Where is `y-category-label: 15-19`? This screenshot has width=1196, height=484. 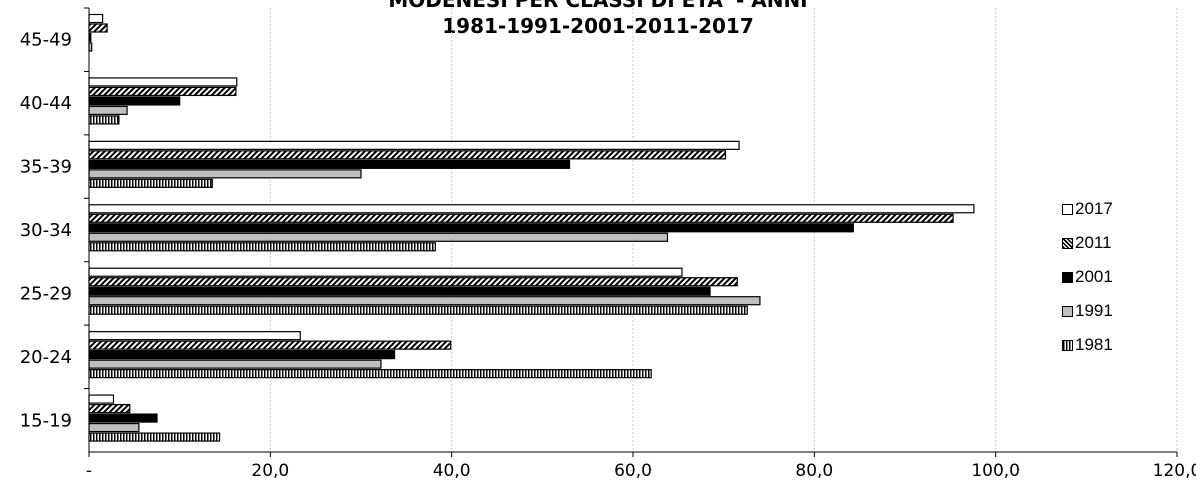
y-category-label: 15-19 is located at coordinates (46, 420).